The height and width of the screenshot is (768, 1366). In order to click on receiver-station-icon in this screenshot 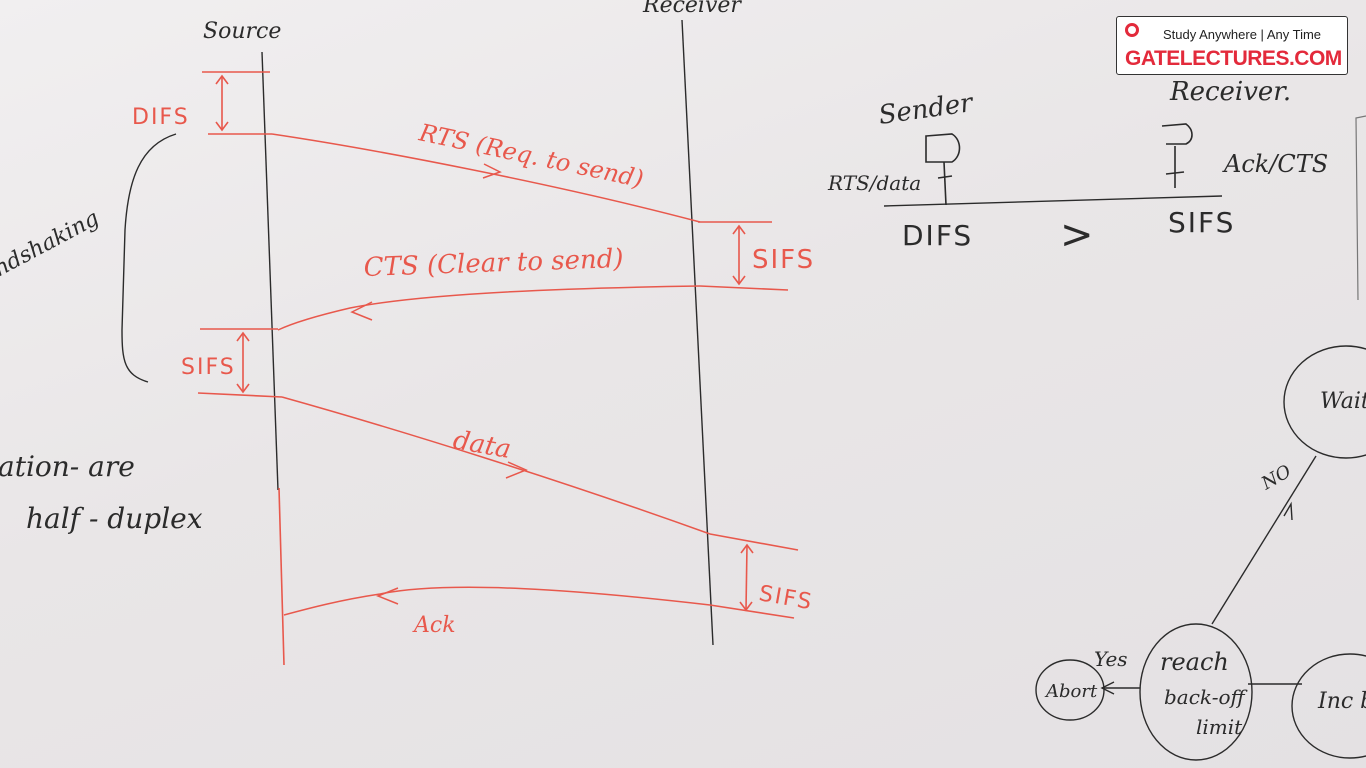, I will do `click(1177, 155)`.